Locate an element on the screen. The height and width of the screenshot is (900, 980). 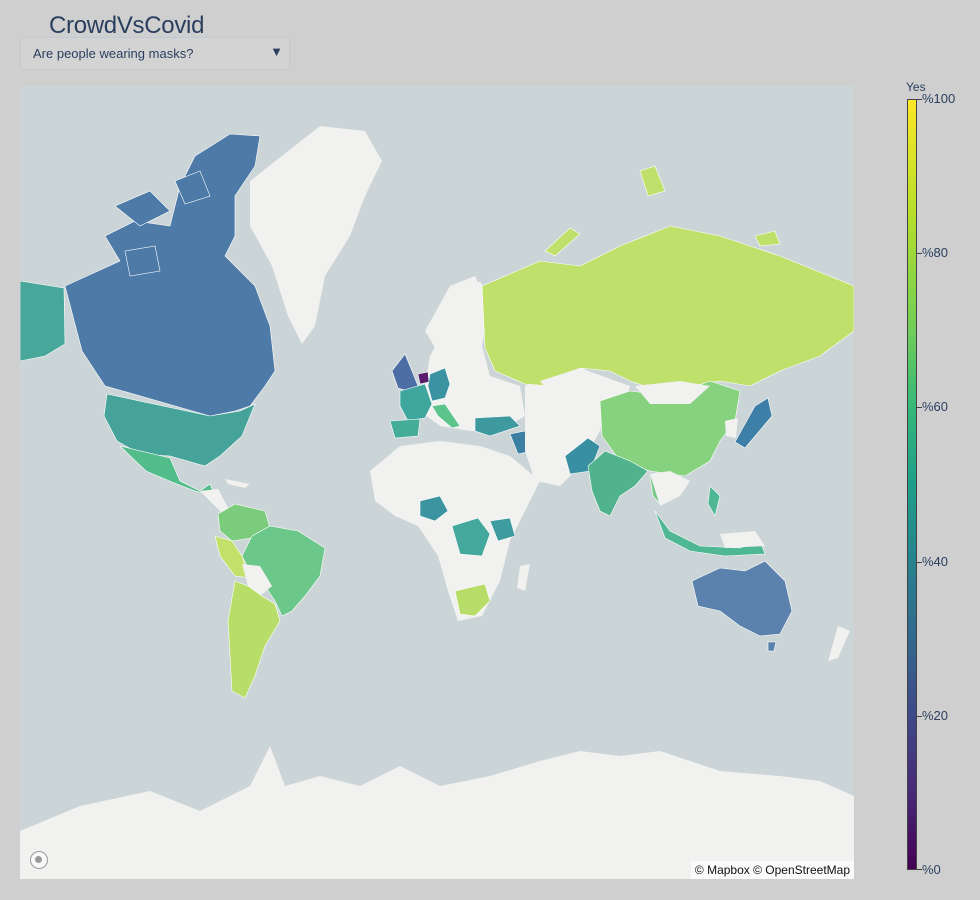
land-papua is located at coordinates (742, 539).